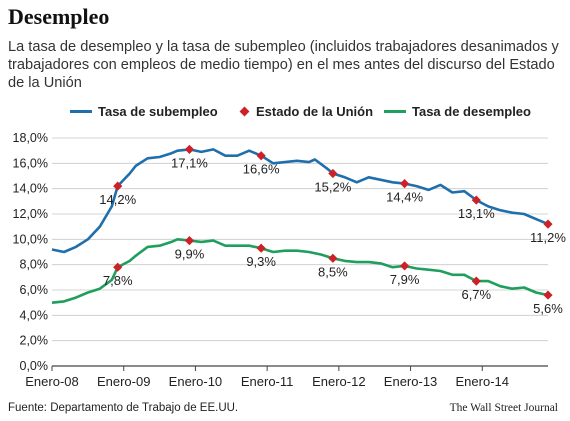 The image size is (570, 421). Describe the element at coordinates (261, 261) in the screenshot. I see `data-label: 9,3%` at that location.